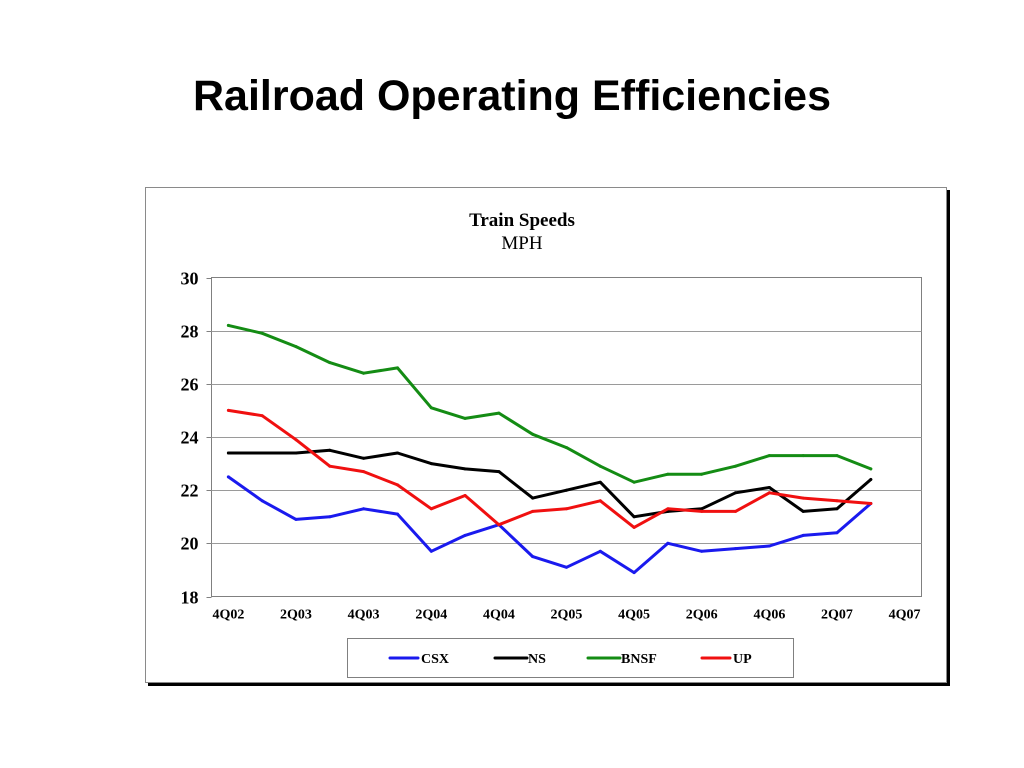 This screenshot has width=1024, height=768. Describe the element at coordinates (418, 659) in the screenshot. I see `legend-item-csx: CSX` at that location.